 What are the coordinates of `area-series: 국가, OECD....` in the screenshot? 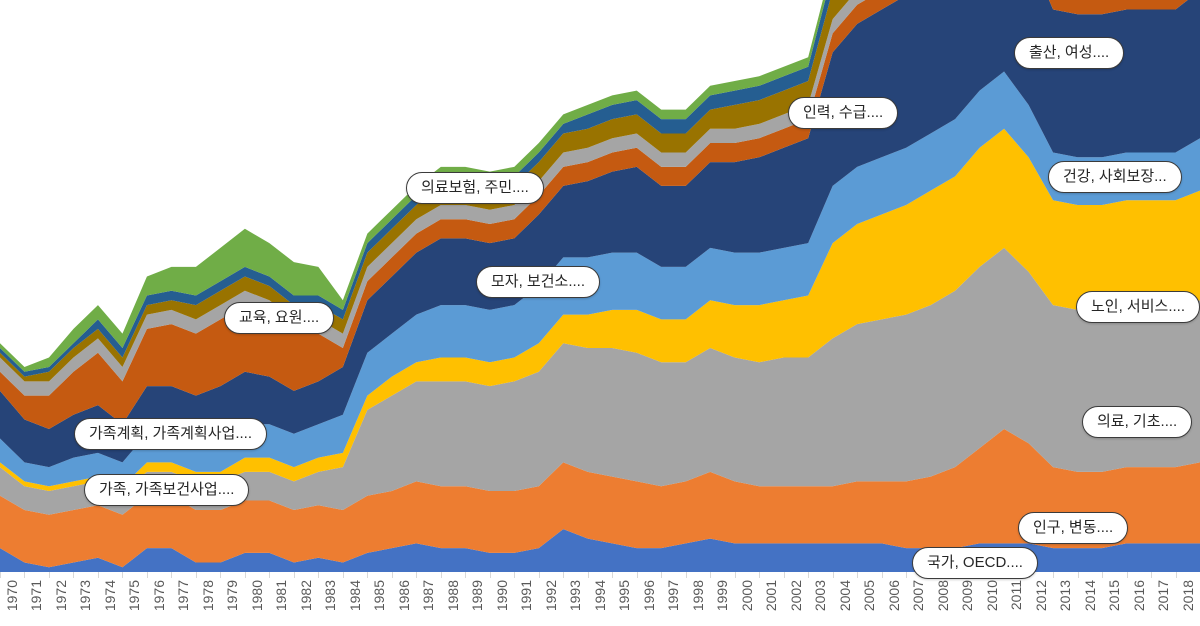 It's located at (600, 550).